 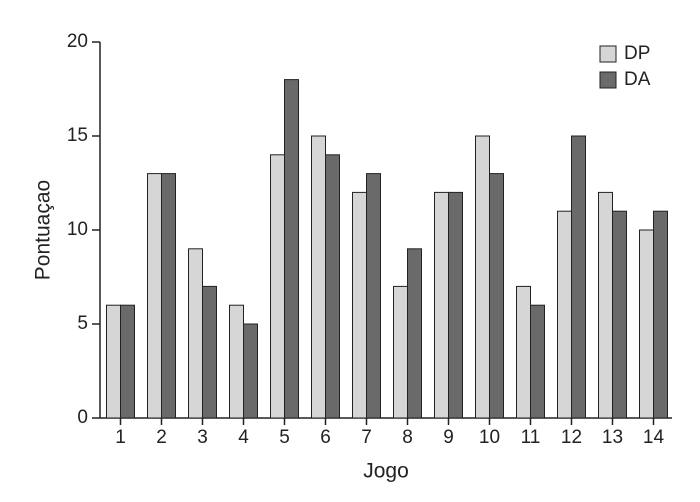 What do you see at coordinates (386, 471) in the screenshot?
I see `x-axis-label: Jogo` at bounding box center [386, 471].